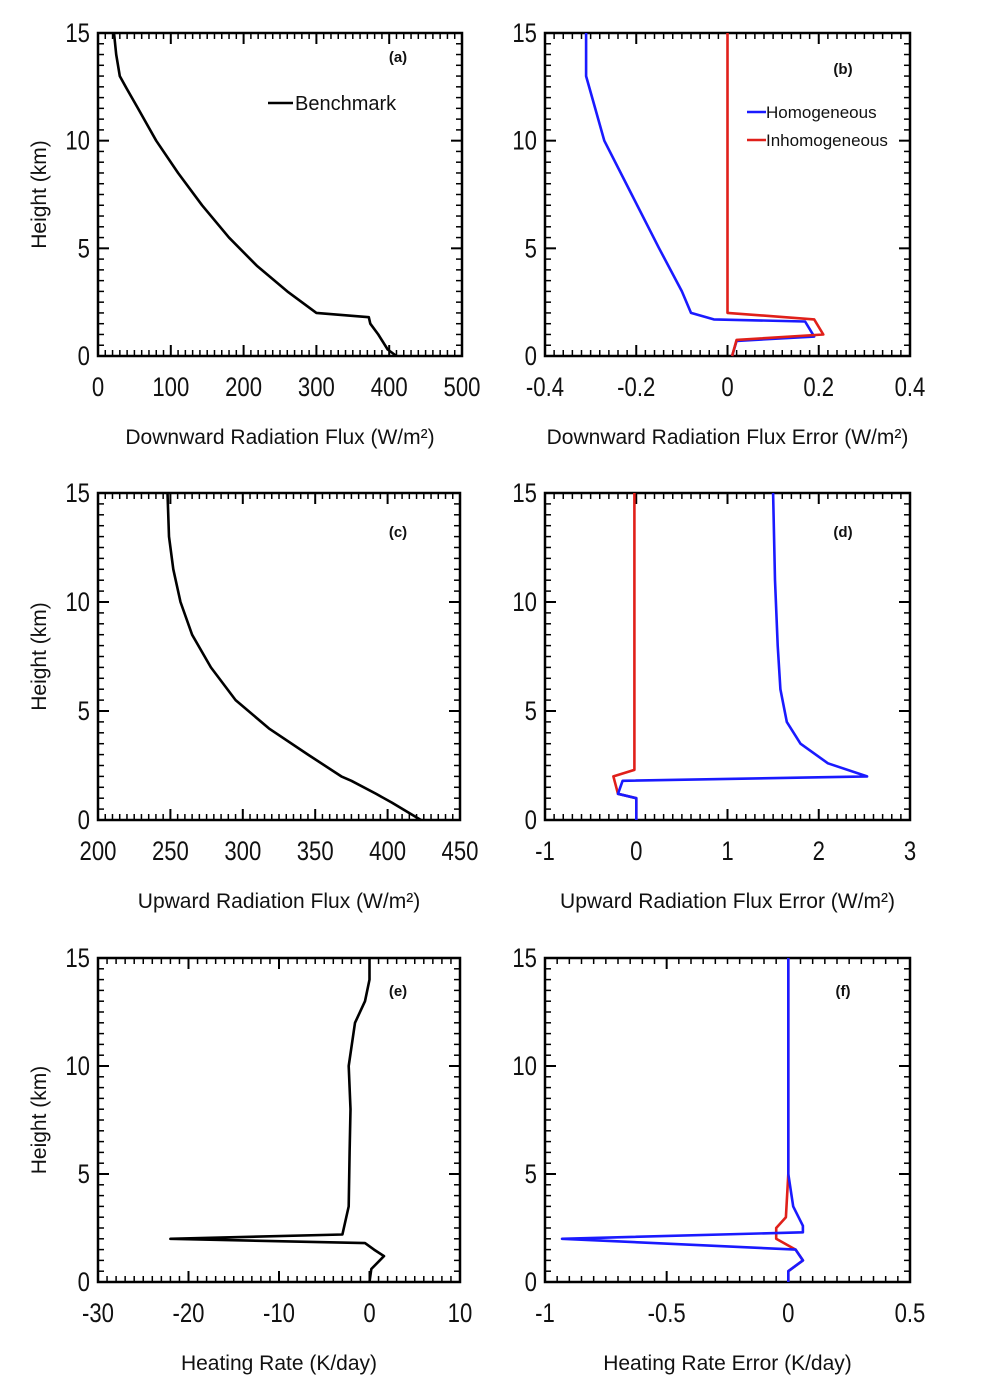 The image size is (984, 1393). What do you see at coordinates (398, 532) in the screenshot?
I see `panel-label: (c)` at bounding box center [398, 532].